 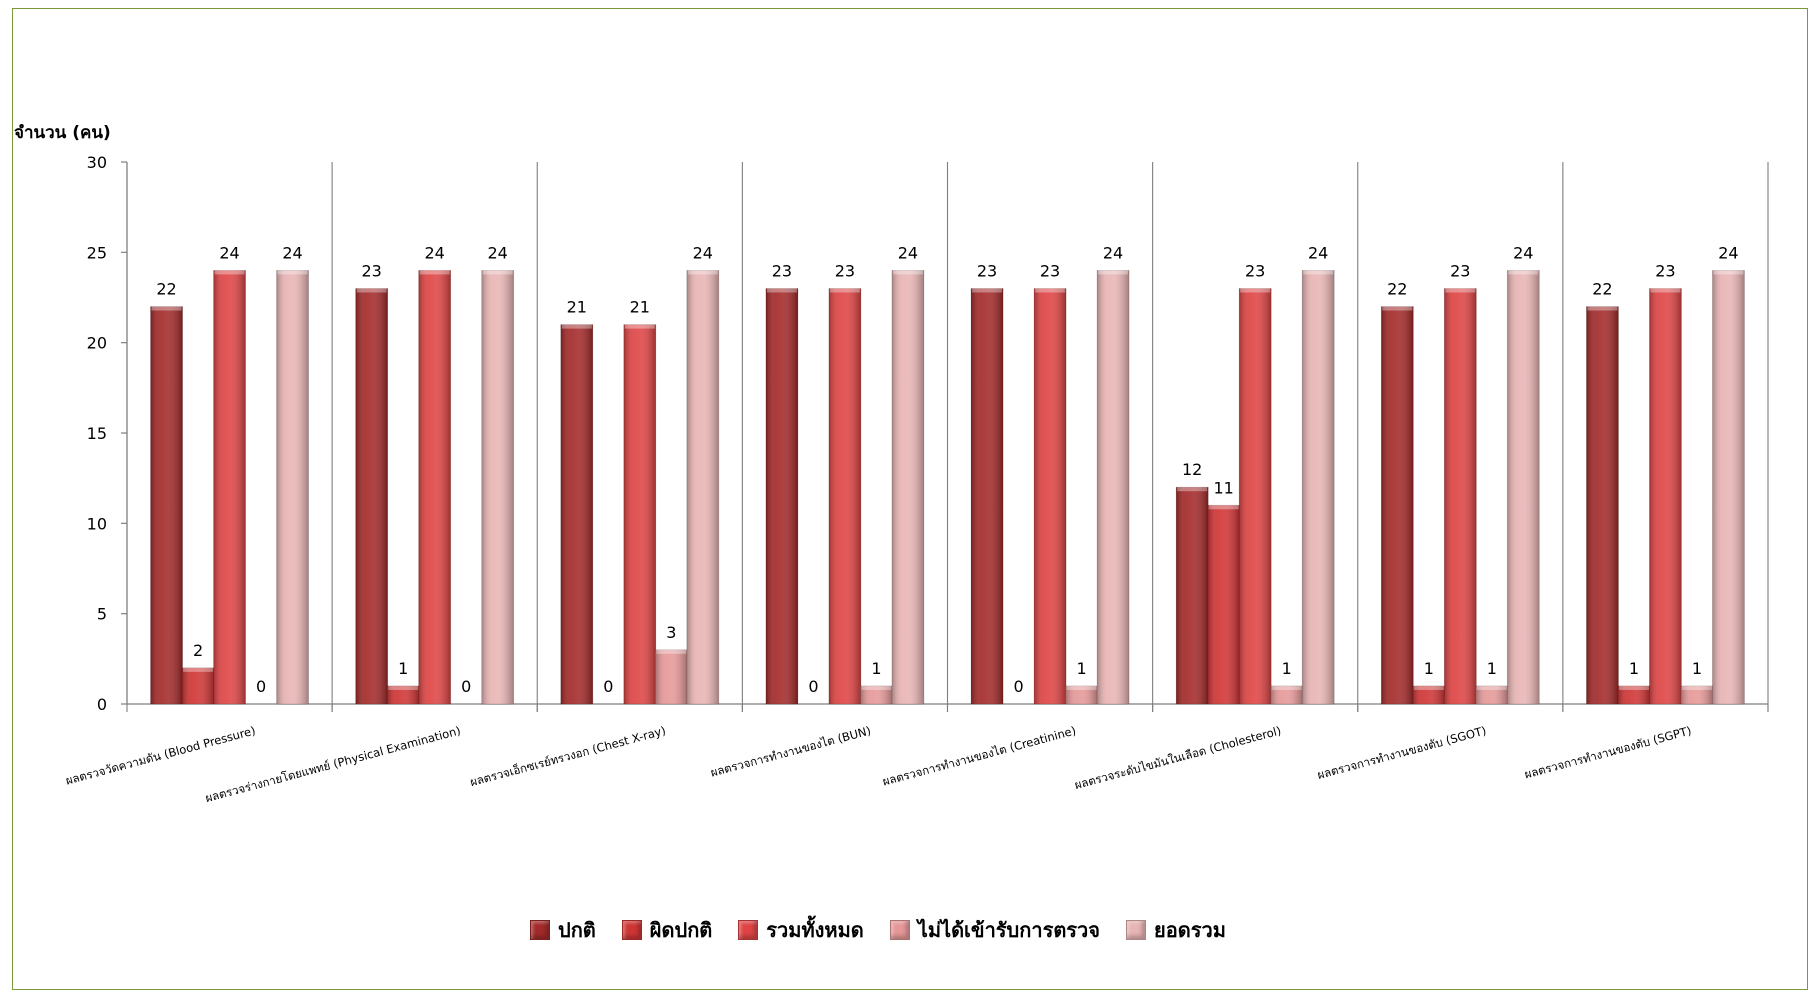 I want to click on y-tick-label: 20, so click(x=97, y=343).